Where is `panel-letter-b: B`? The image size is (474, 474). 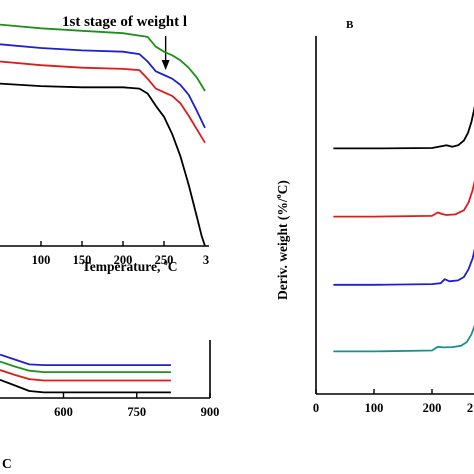
panel-letter-b: B is located at coordinates (350, 25).